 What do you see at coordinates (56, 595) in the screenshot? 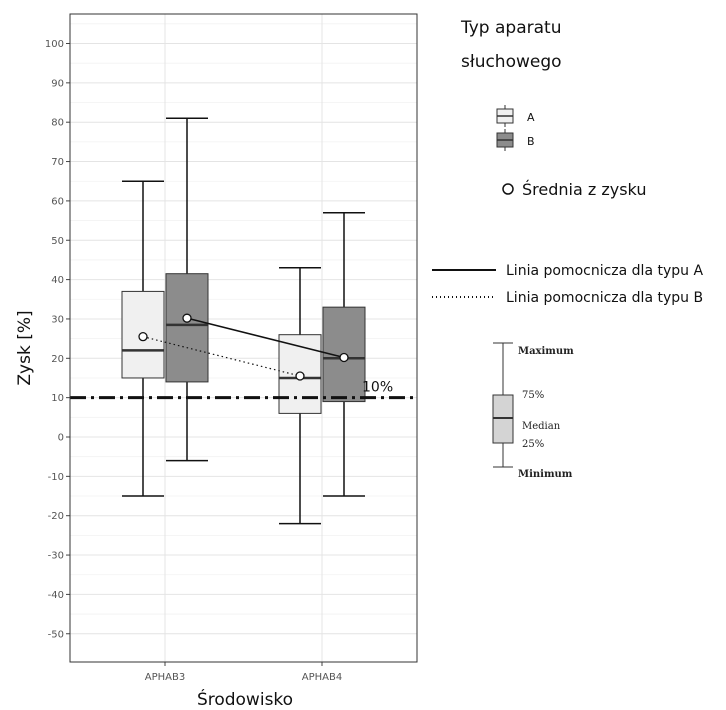
I see `y-tick-label: -40` at bounding box center [56, 595].